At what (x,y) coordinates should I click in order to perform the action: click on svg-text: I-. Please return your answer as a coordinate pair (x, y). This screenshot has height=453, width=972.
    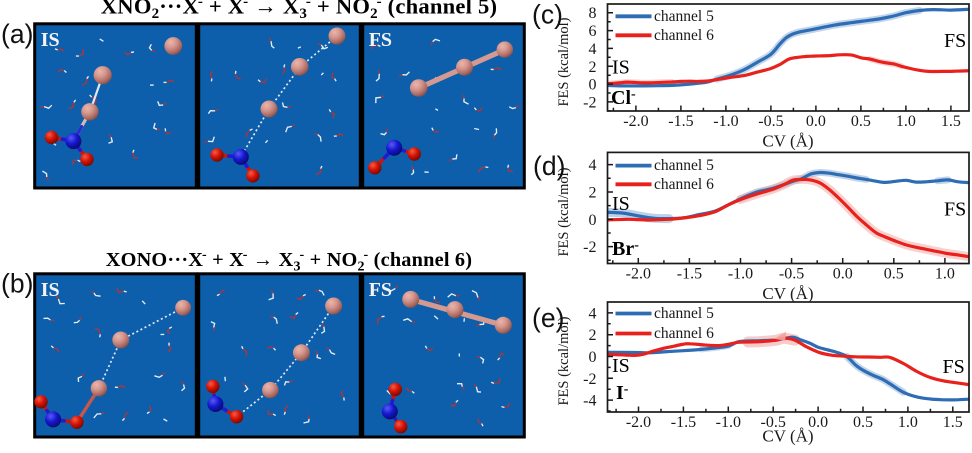
    Looking at the image, I should click on (622, 393).